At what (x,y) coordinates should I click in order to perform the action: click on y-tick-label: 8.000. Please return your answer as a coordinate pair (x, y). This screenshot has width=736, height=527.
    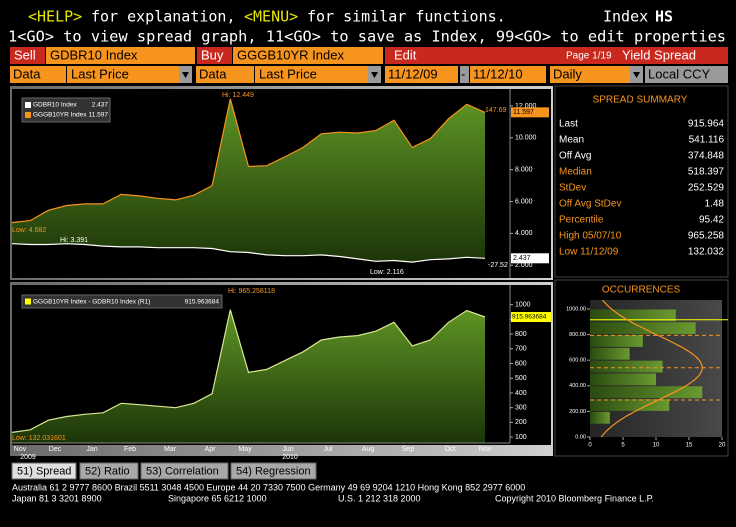
    Looking at the image, I should click on (524, 170).